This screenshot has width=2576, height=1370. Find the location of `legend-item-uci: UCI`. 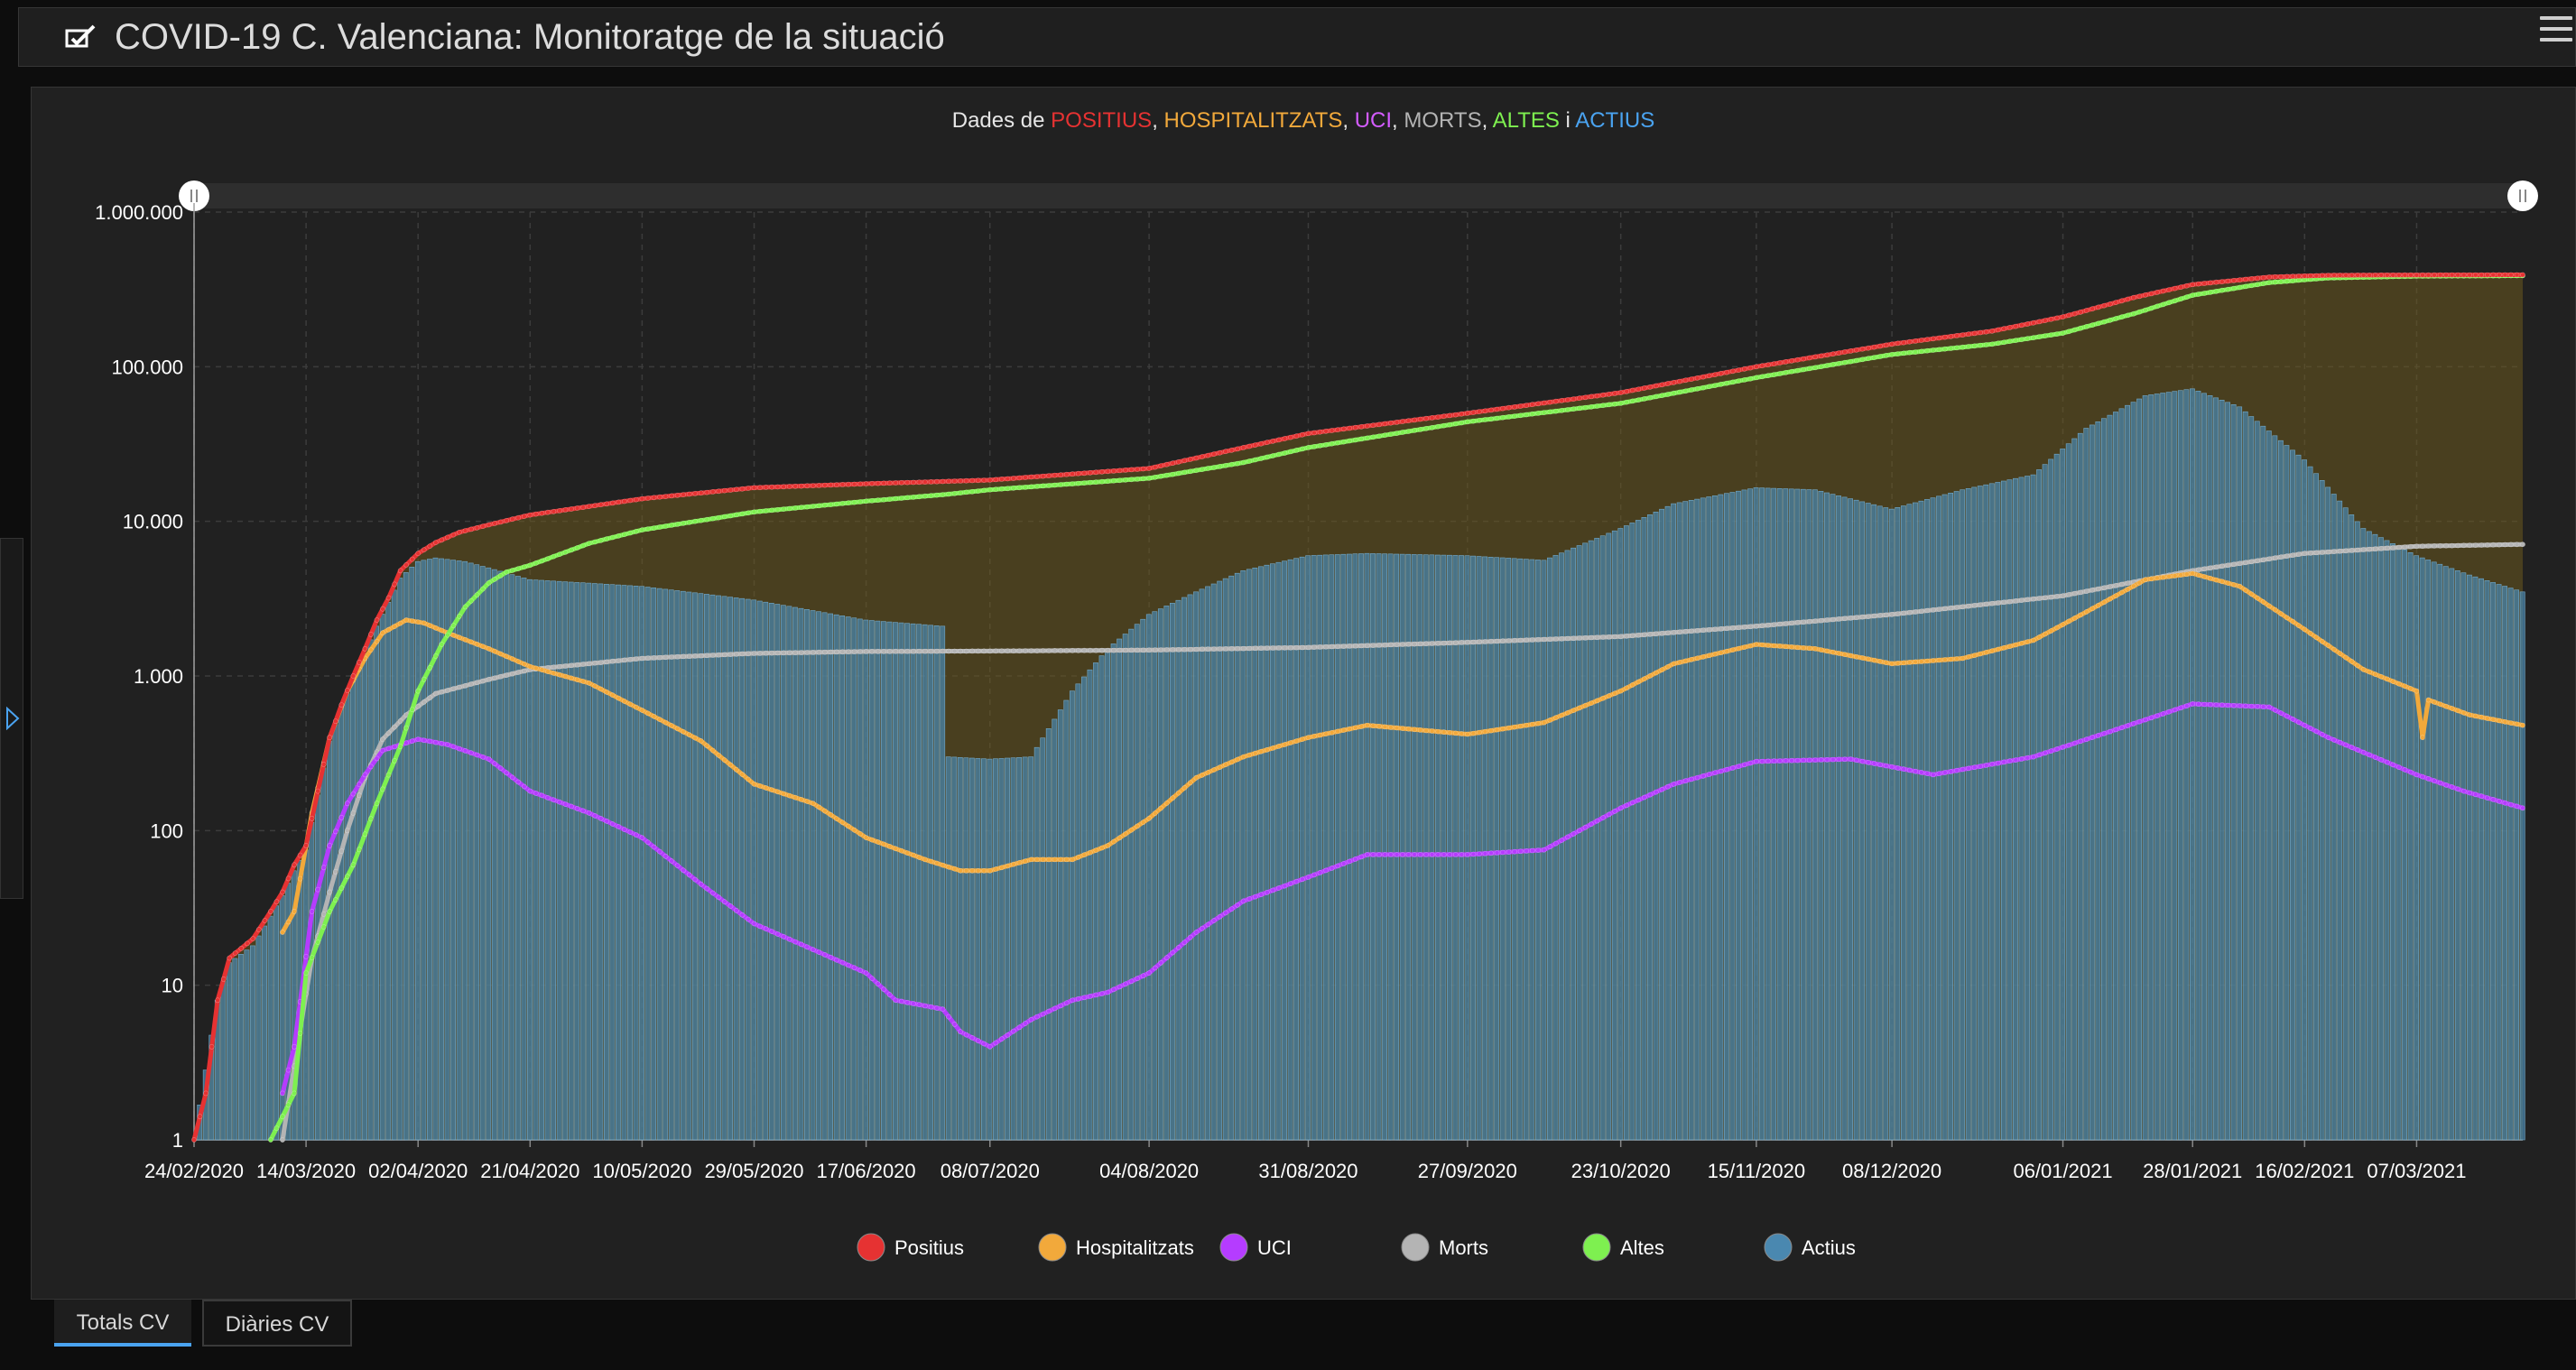

legend-item-uci: UCI is located at coordinates (1256, 1247).